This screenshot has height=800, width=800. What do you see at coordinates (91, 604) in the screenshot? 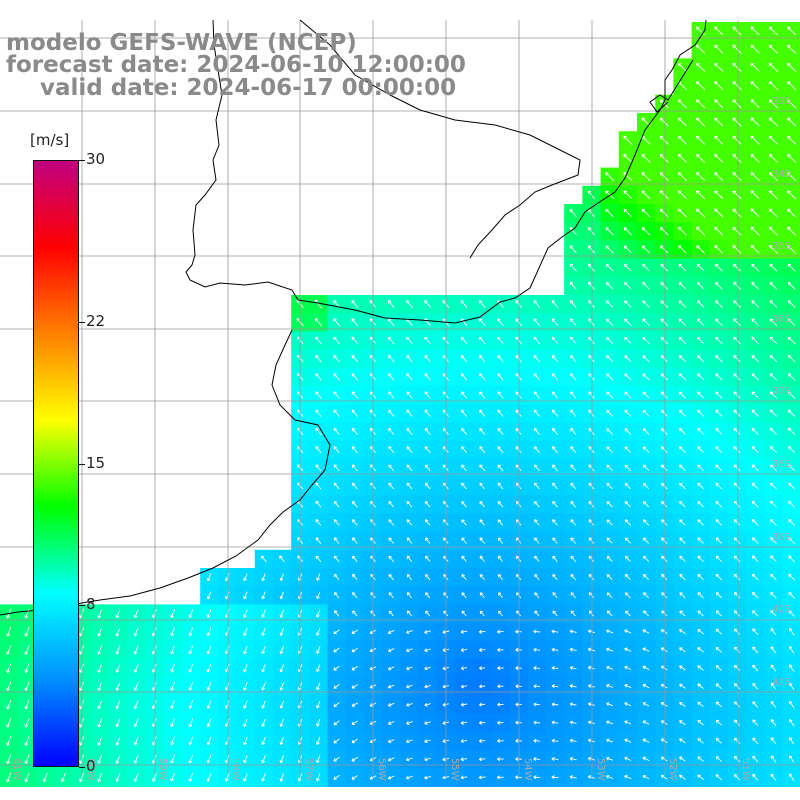
I see `colorbar-tick-label: 8` at bounding box center [91, 604].